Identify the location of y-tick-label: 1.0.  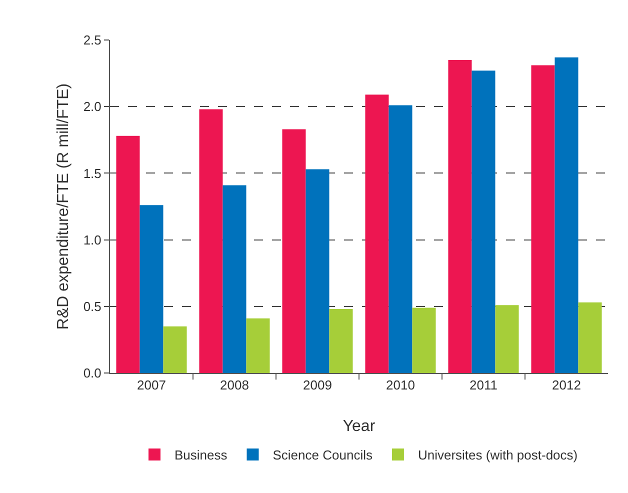
(92, 240).